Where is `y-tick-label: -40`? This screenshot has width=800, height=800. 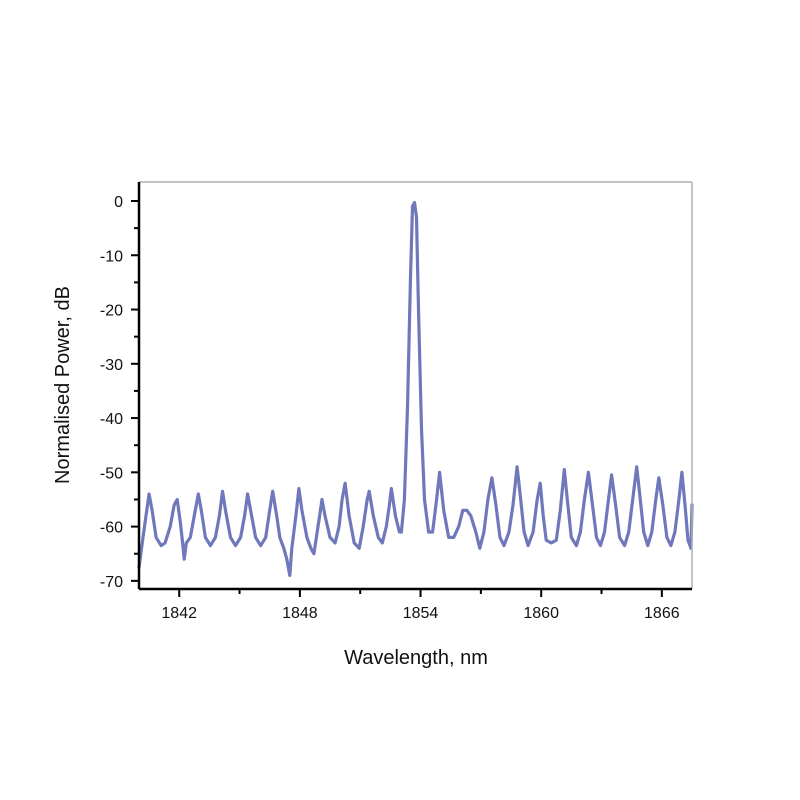 y-tick-label: -40 is located at coordinates (111, 419).